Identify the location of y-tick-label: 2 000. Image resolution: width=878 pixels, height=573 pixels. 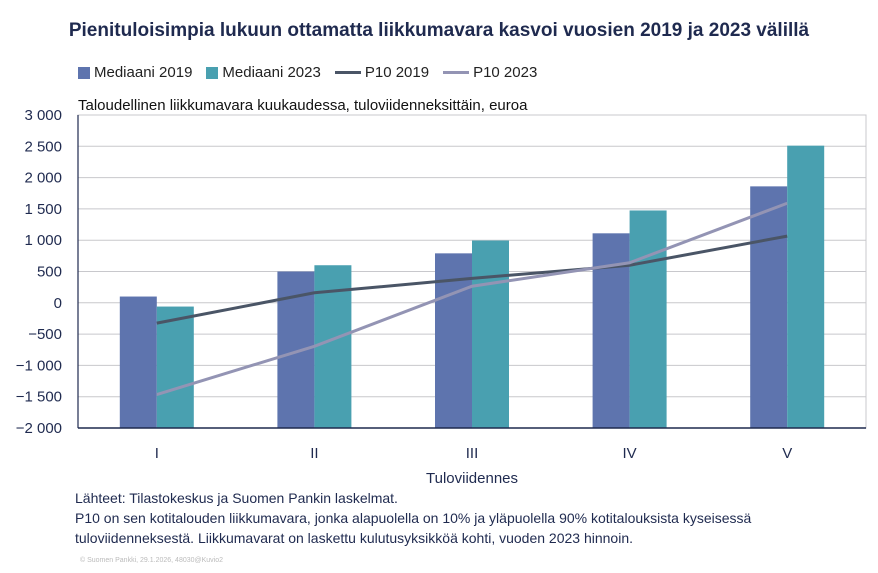
(43, 178).